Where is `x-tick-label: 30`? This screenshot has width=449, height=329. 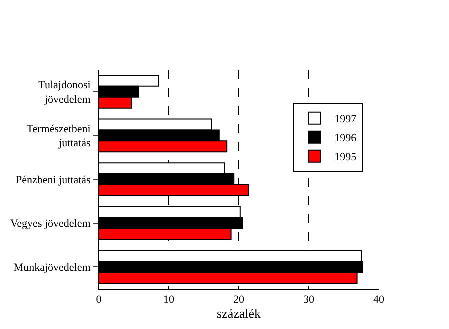 x-tick-label: 30 is located at coordinates (309, 300).